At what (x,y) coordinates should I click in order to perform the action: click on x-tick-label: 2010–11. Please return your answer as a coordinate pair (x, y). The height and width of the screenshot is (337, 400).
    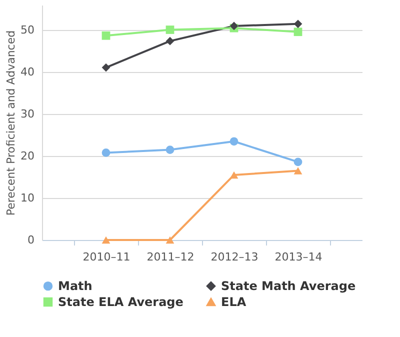
    Looking at the image, I should click on (106, 257).